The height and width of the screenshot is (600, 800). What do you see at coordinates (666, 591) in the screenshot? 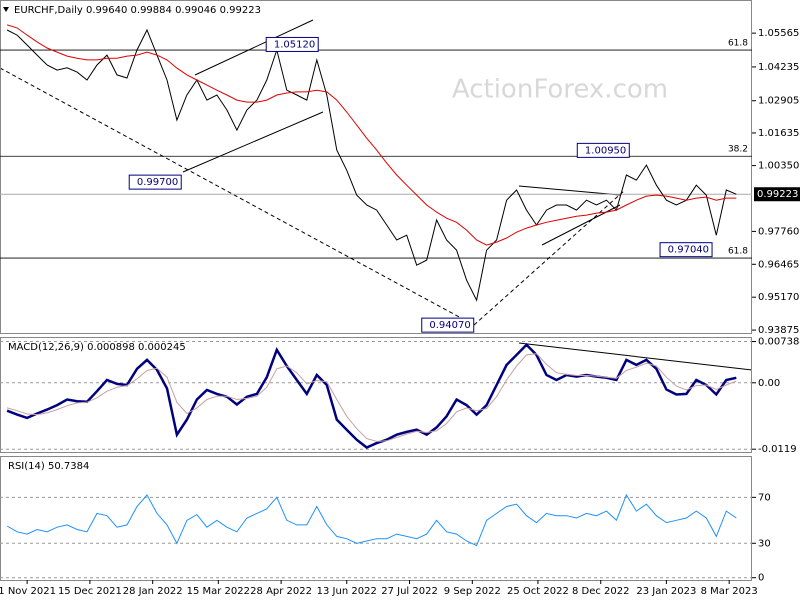
I see `x-tick-label: 23 Jan 2023` at bounding box center [666, 591].